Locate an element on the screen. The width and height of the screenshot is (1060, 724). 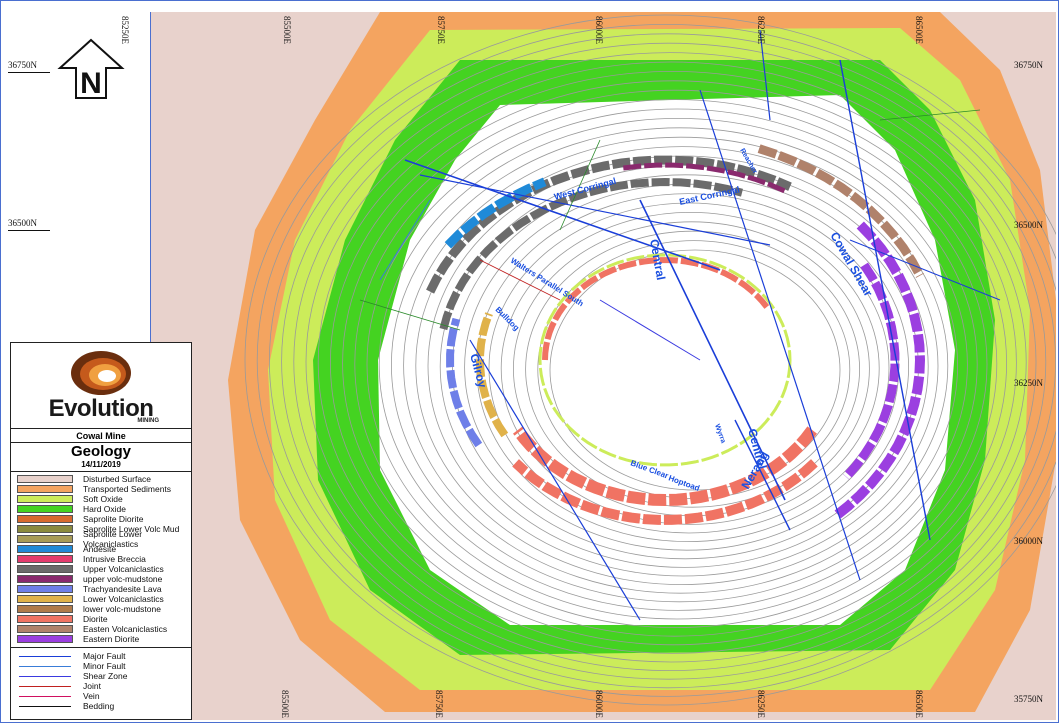
northing-label-left: 36500N is located at coordinates (22, 223).